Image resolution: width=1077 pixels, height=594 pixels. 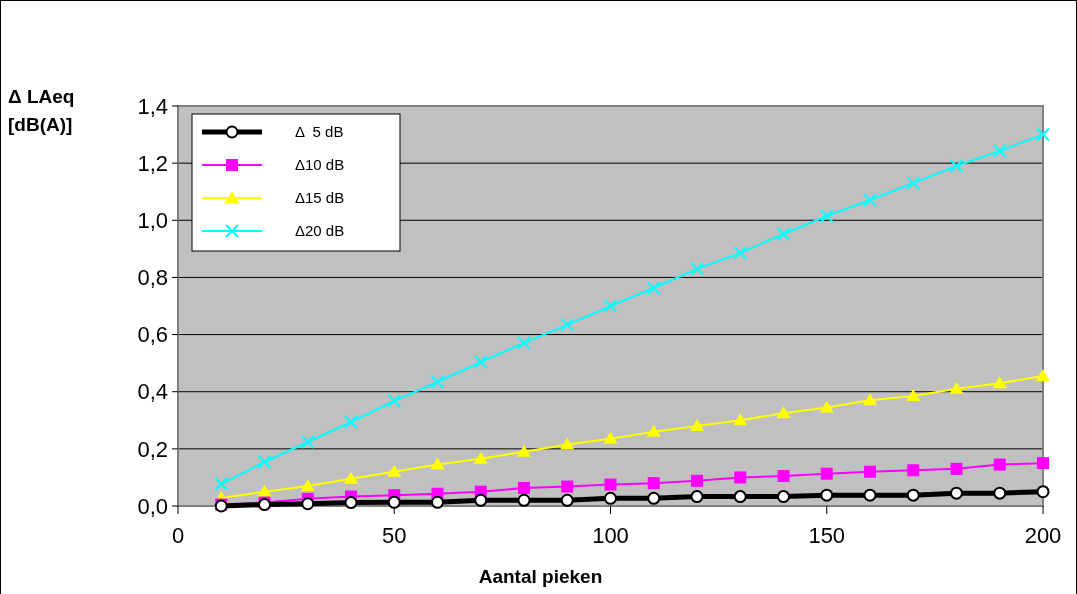 I want to click on legend-label: Δ 5 dB, so click(x=319, y=132).